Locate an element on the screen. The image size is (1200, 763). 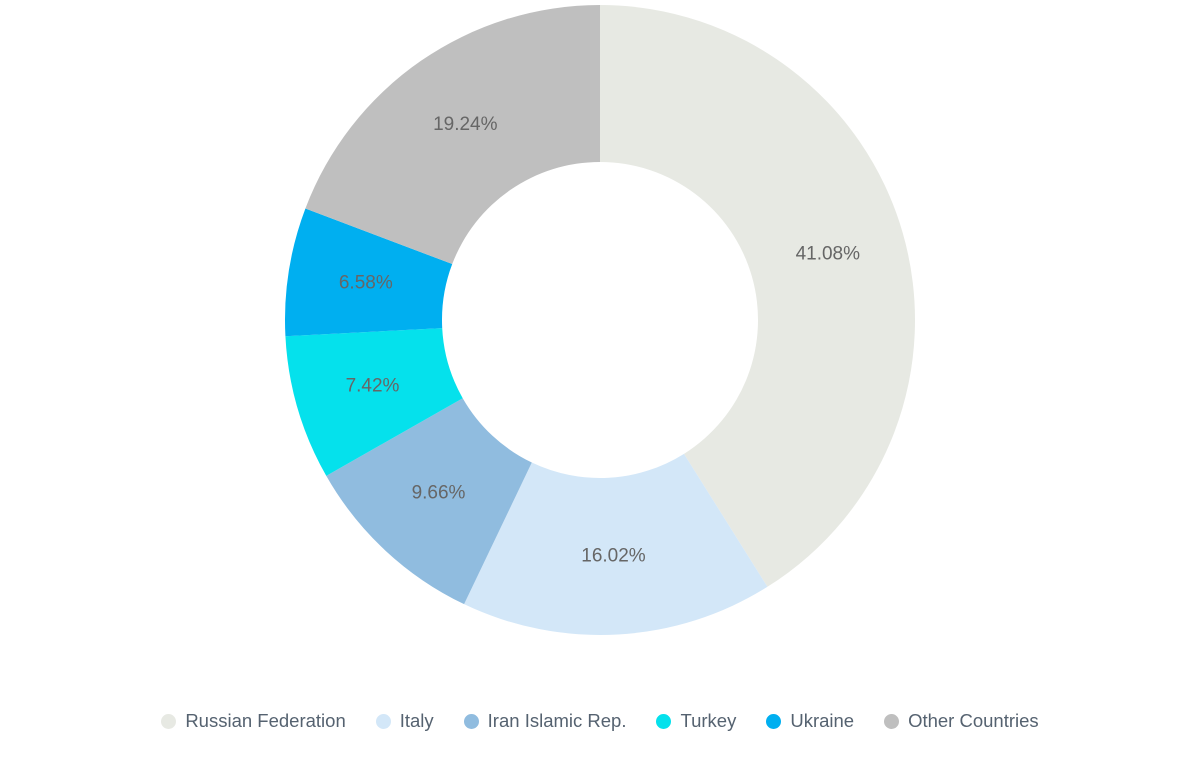
legend-label: Turkey is located at coordinates (708, 720).